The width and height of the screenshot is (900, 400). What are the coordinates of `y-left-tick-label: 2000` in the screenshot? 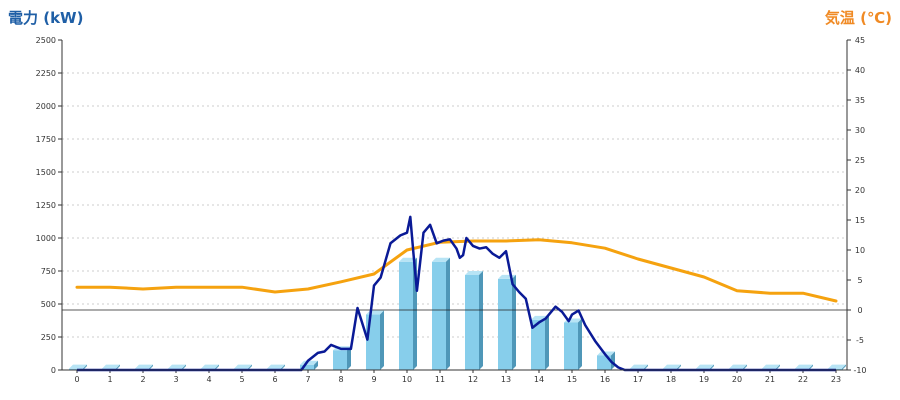 It's located at (46, 106).